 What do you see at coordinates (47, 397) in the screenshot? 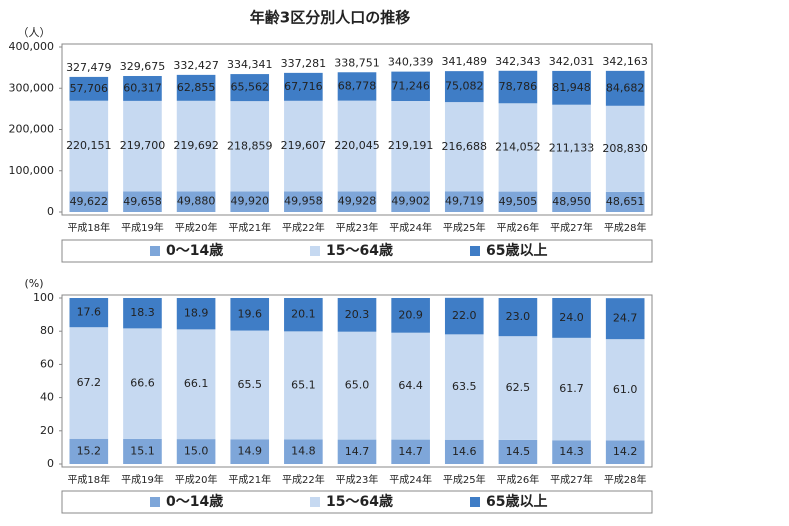
I see `y-tick-label: 40` at bounding box center [47, 397].